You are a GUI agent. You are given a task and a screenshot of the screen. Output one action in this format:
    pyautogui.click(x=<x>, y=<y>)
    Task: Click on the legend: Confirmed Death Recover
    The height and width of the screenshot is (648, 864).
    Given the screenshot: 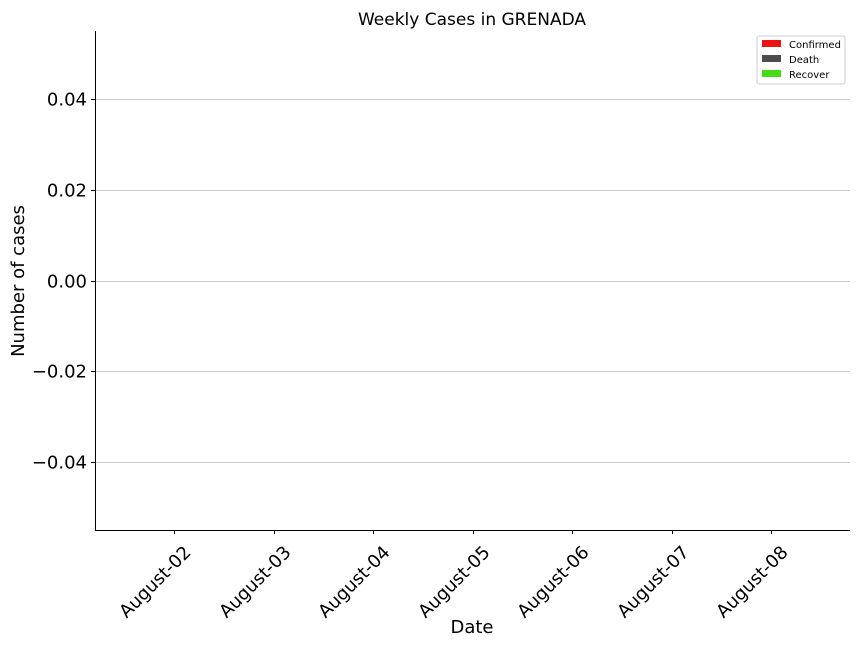 What is the action you would take?
    pyautogui.click(x=801, y=60)
    